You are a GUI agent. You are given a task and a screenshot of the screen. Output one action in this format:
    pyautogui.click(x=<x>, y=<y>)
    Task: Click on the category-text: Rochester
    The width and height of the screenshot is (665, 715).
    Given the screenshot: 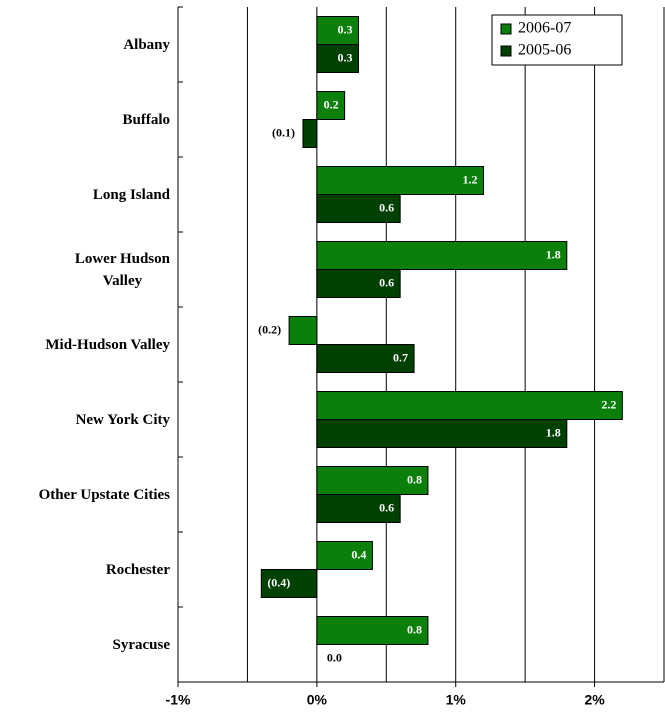 What is the action you would take?
    pyautogui.click(x=137, y=569)
    